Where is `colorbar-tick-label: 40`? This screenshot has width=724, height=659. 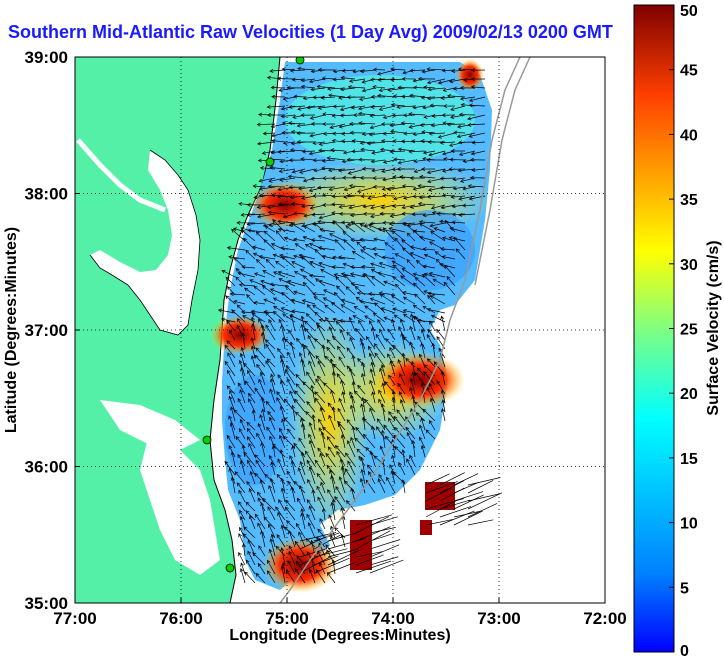
colorbar-tick-label: 40 is located at coordinates (689, 135).